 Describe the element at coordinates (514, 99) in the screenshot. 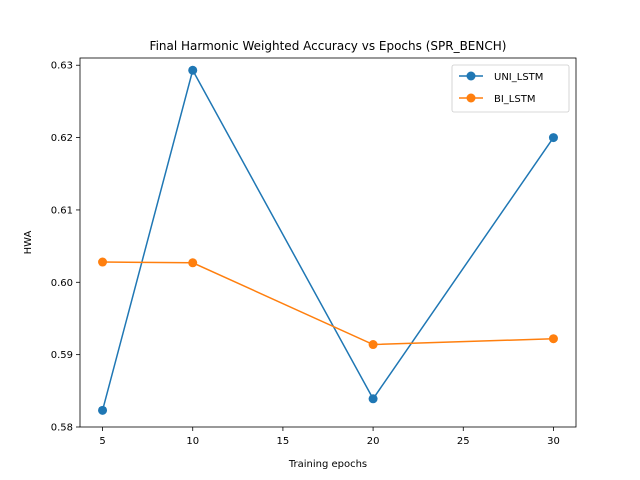

I see `legend-label-bi-lstm: BI_LSTM` at that location.